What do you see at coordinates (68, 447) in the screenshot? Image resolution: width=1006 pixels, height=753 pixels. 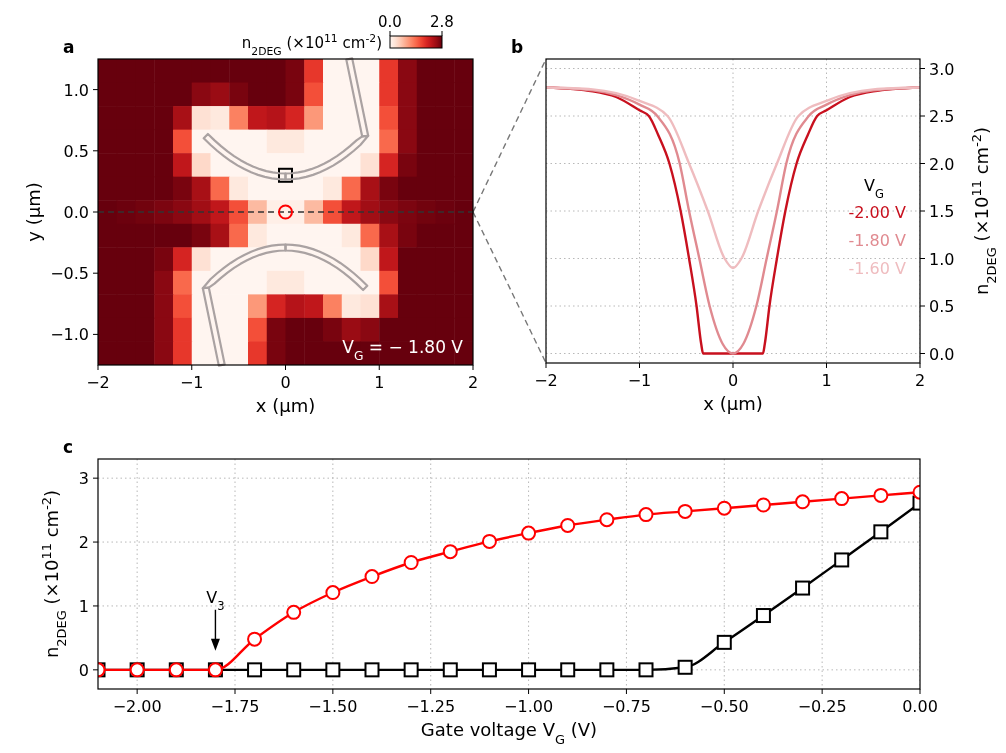 I see `chart-title: c` at bounding box center [68, 447].